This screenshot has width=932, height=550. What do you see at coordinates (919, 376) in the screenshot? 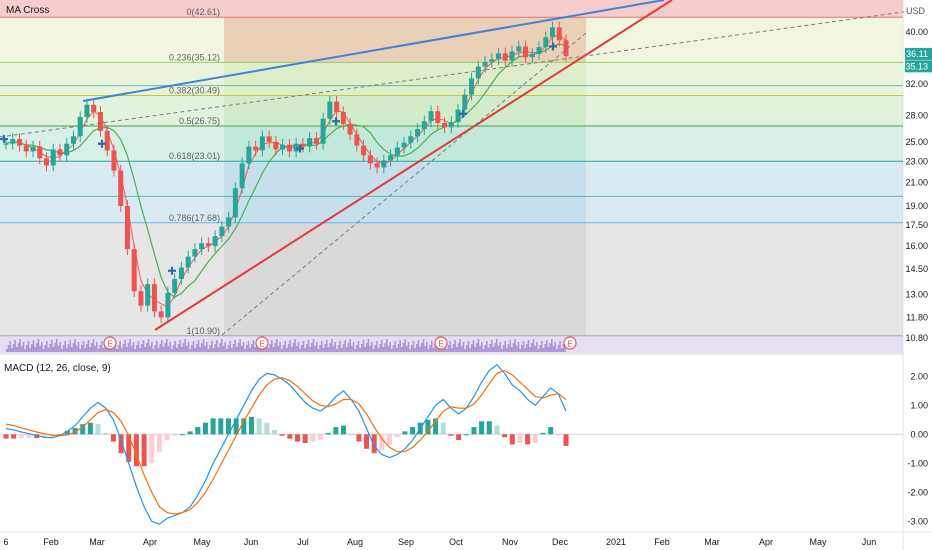
I see `macd-tick-label: 2.00` at bounding box center [919, 376].